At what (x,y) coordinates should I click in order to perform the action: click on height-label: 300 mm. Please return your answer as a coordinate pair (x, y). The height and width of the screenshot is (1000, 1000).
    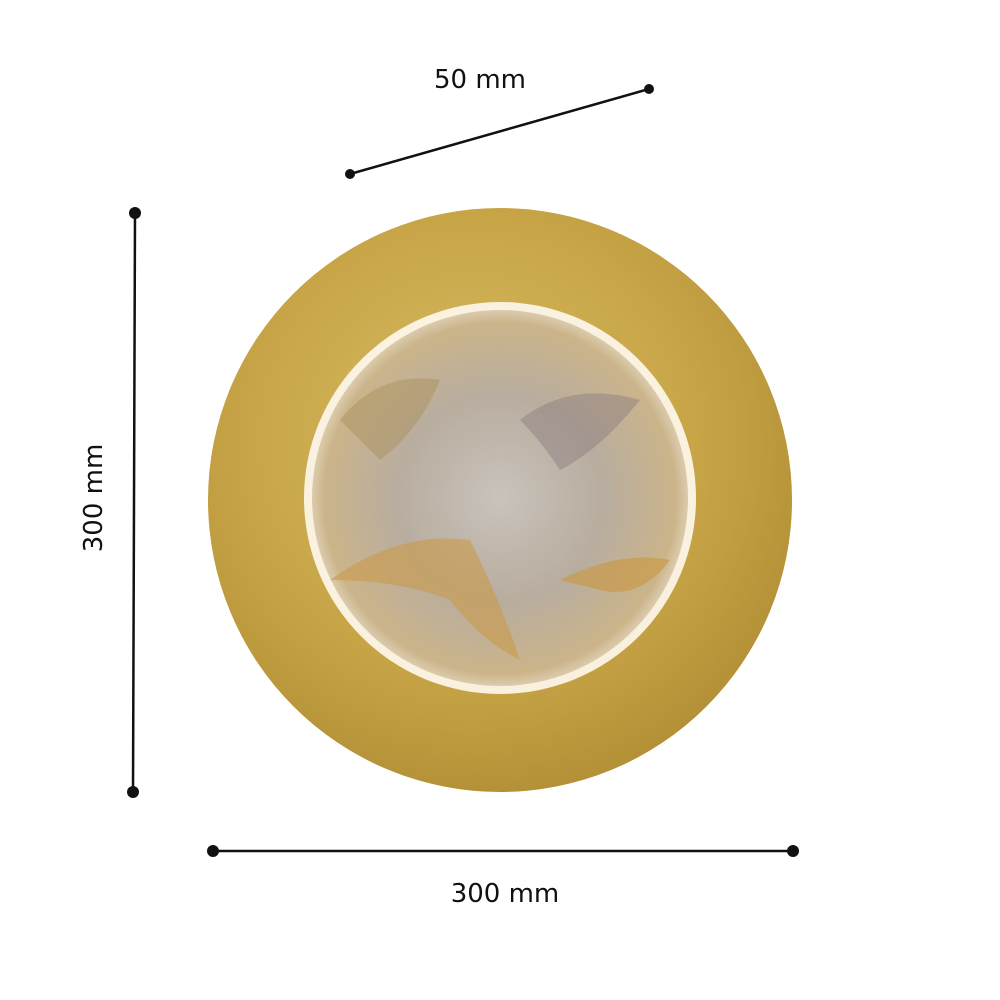
    Looking at the image, I should click on (94, 498).